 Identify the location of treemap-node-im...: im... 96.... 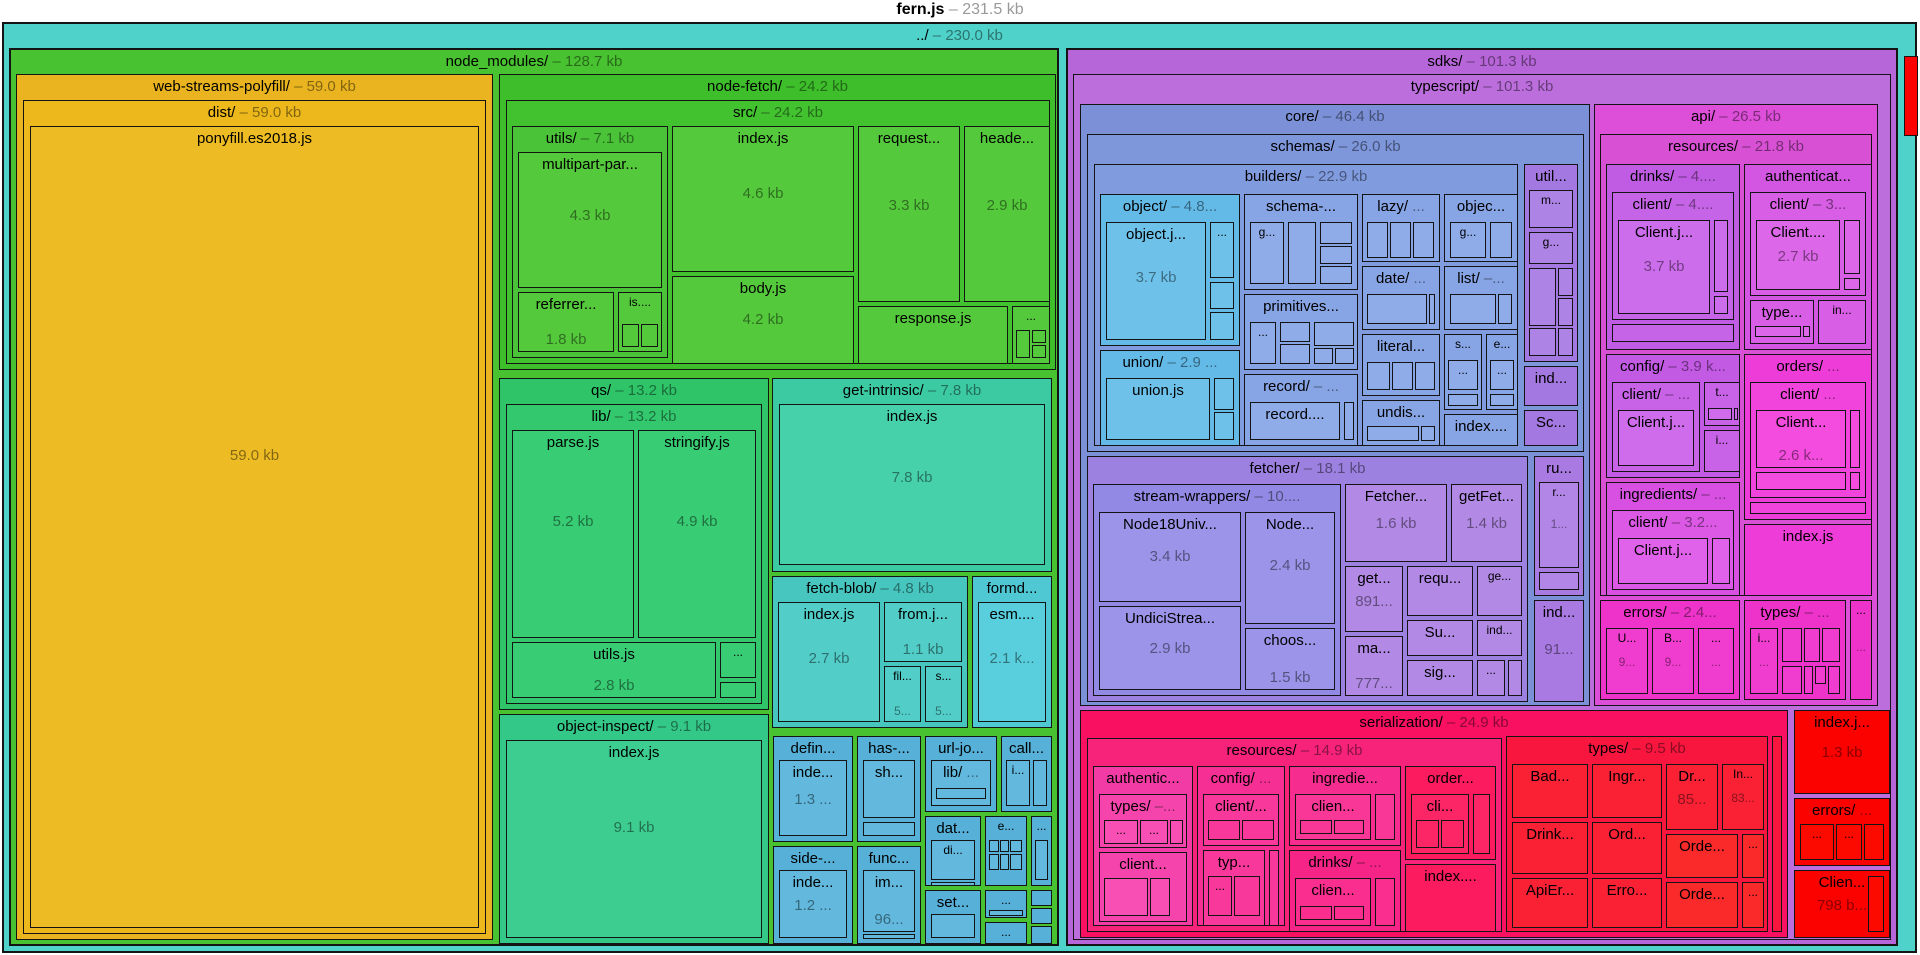
(889, 901).